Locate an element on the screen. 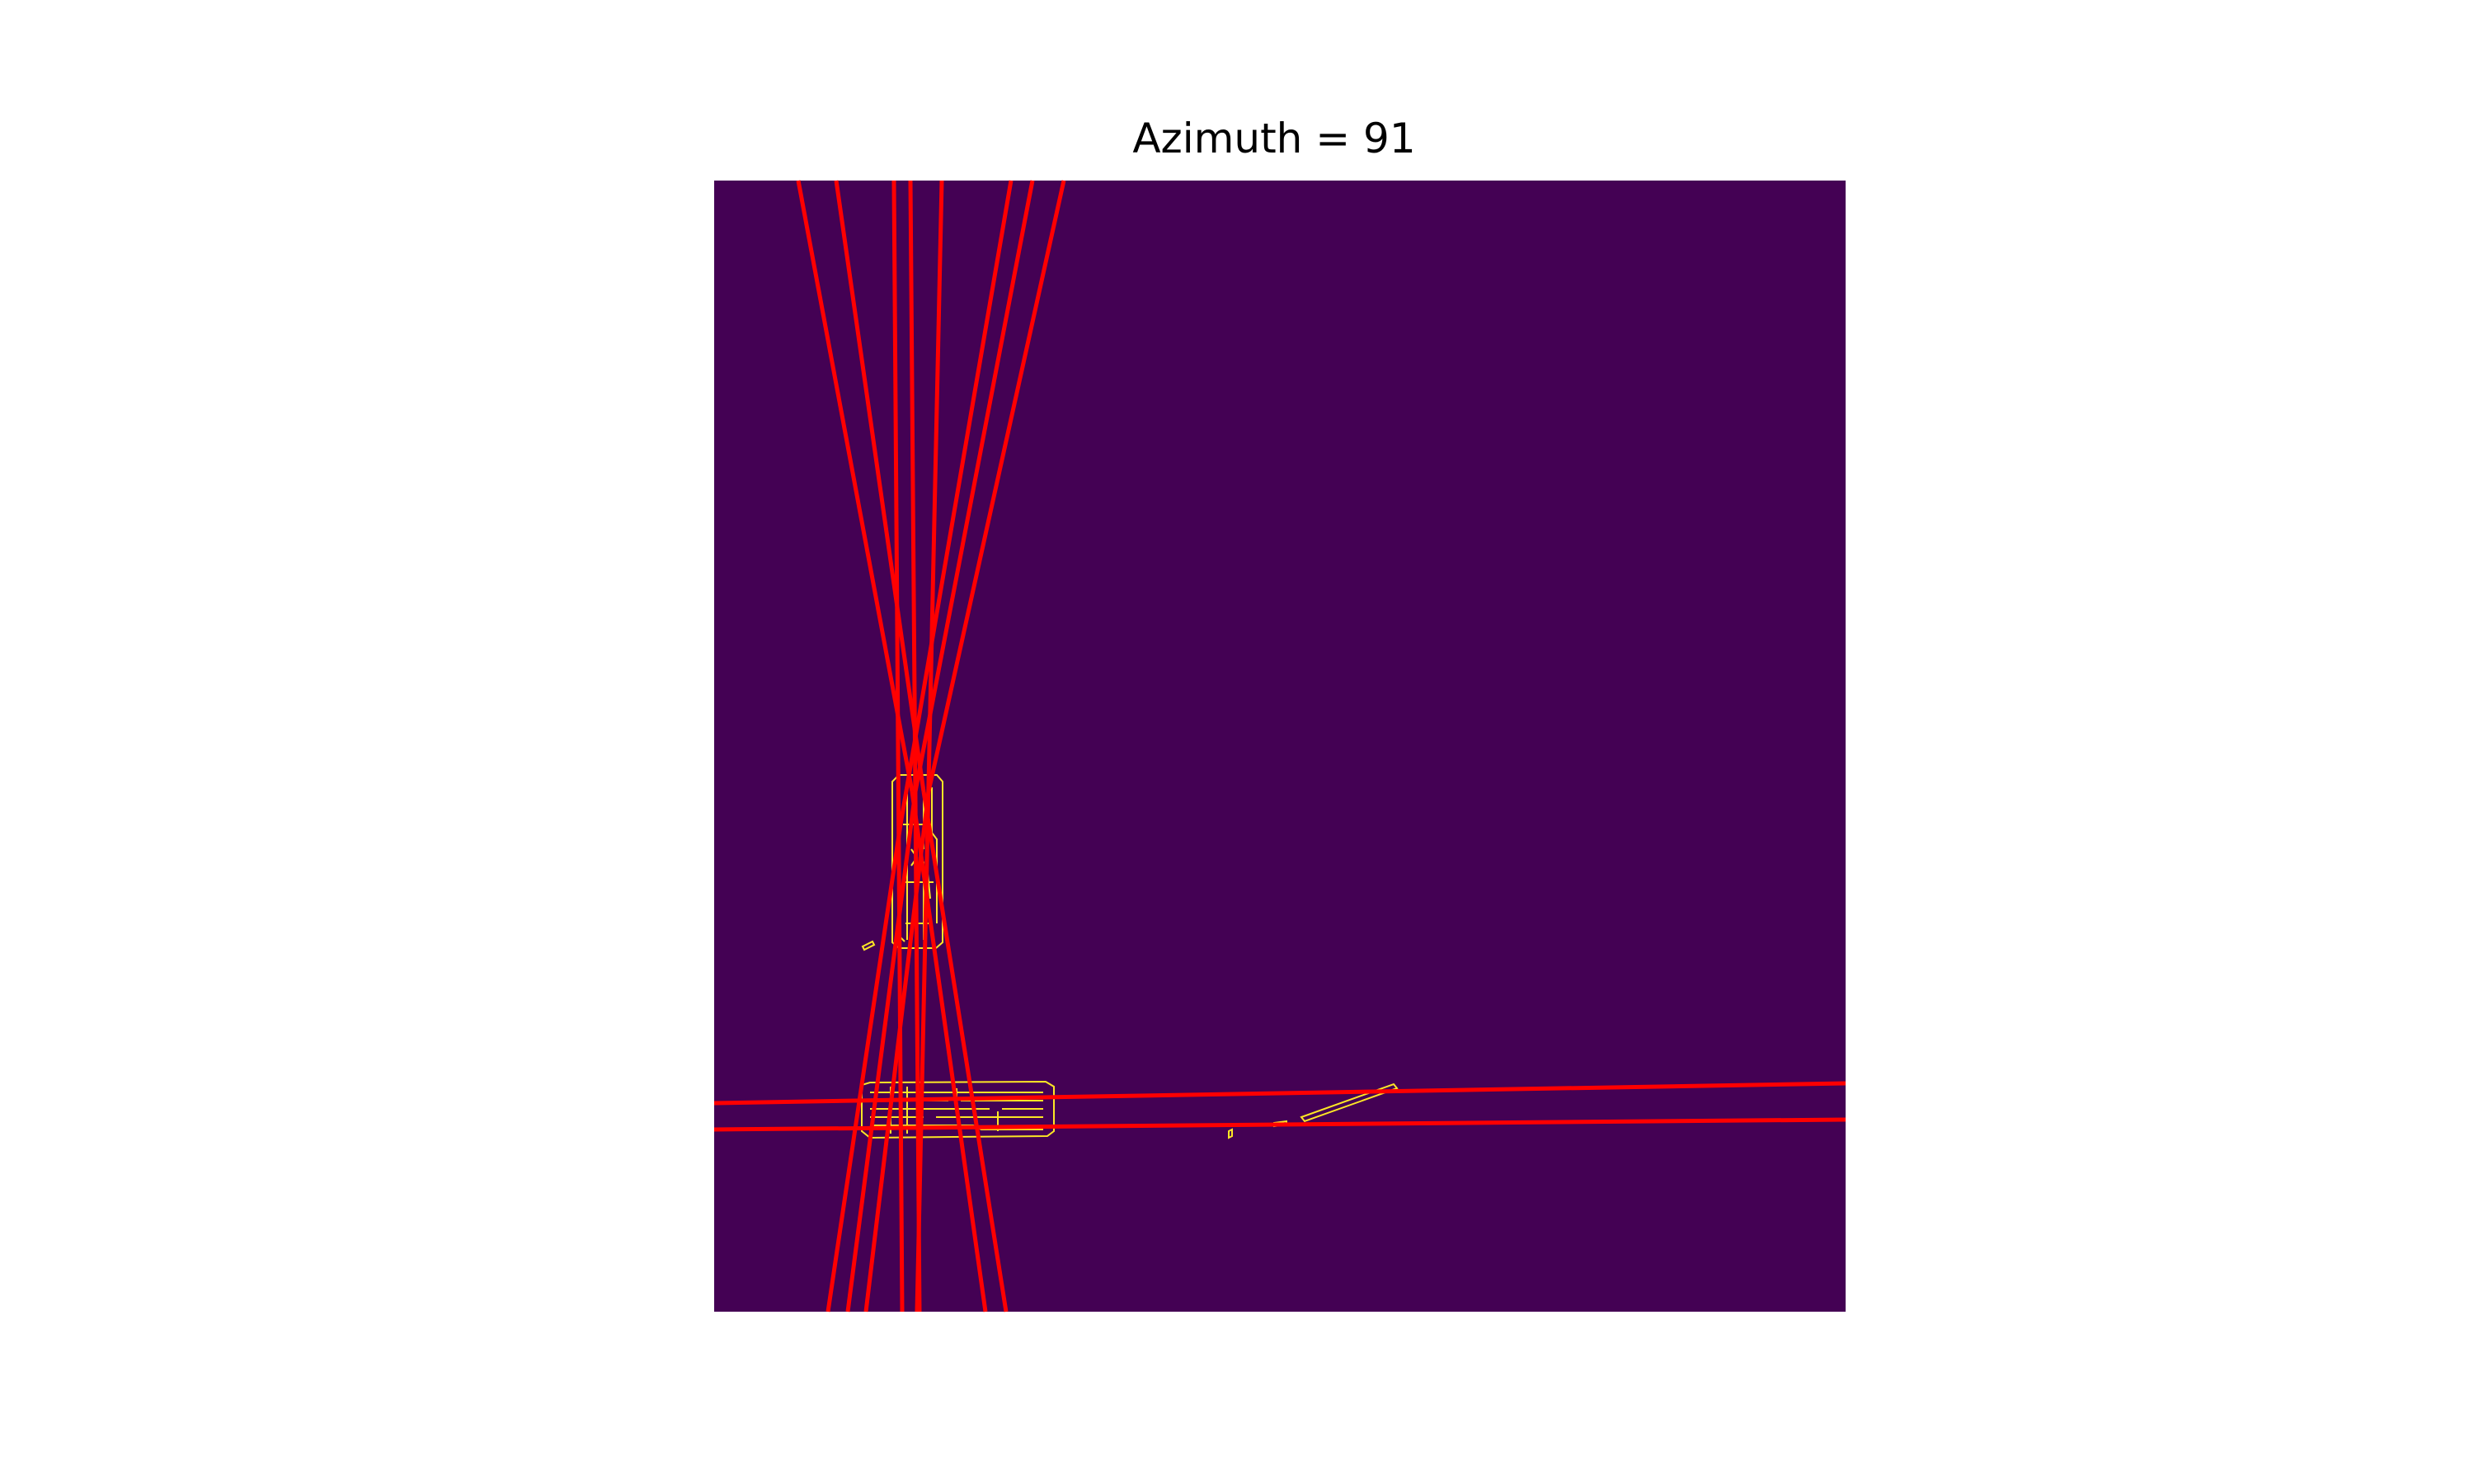 The image size is (2474, 1484). hough-line-1b is located at coordinates (949, 1052).